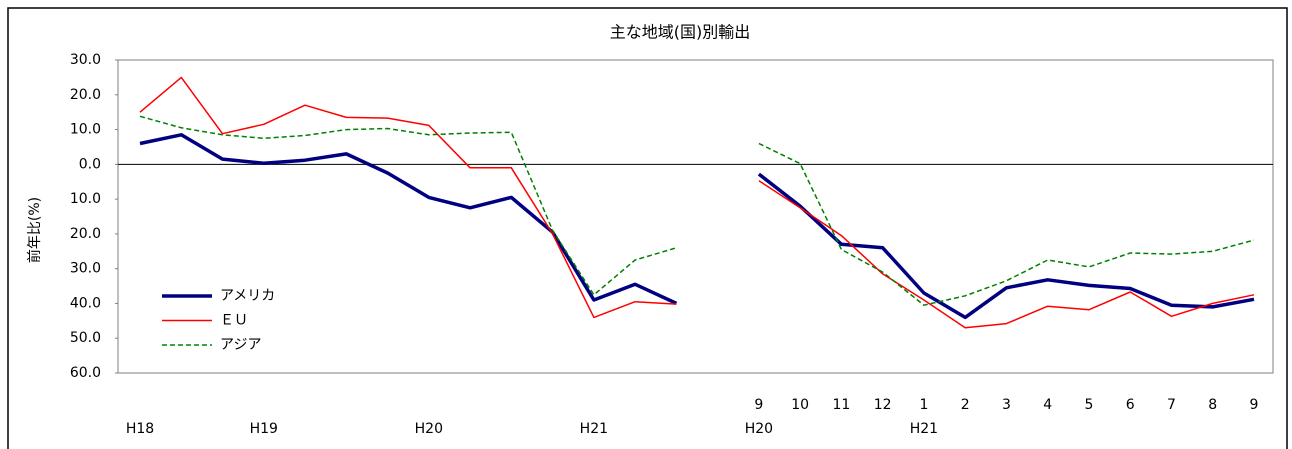  Describe the element at coordinates (923, 405) in the screenshot. I see `x-tick-label: 1` at that location.